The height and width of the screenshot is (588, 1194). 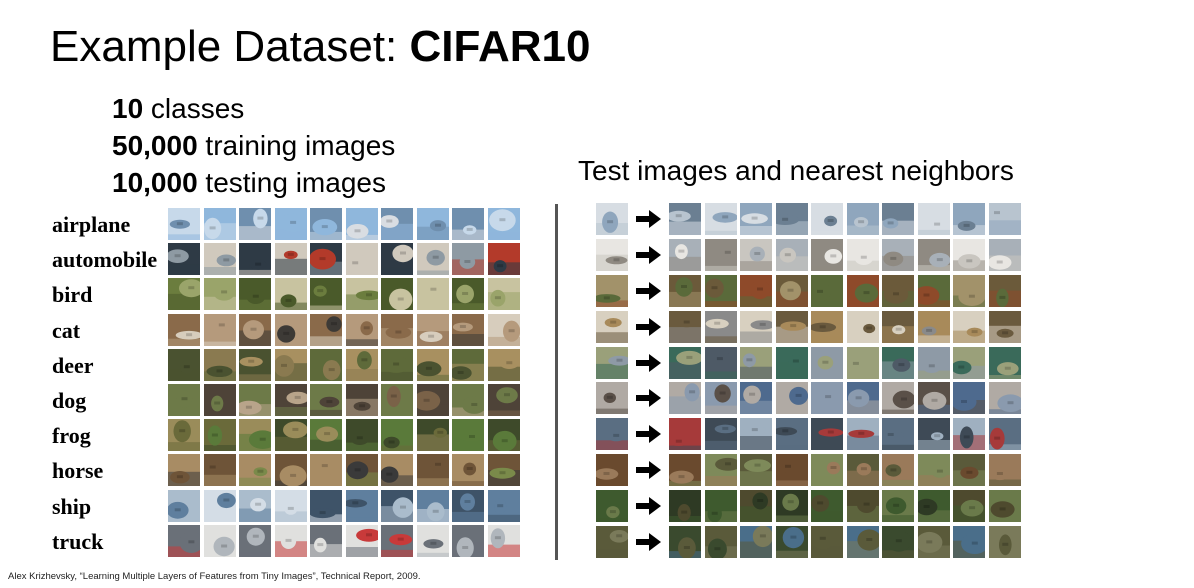 What do you see at coordinates (78, 471) in the screenshot?
I see `class-label-horse: horse` at bounding box center [78, 471].